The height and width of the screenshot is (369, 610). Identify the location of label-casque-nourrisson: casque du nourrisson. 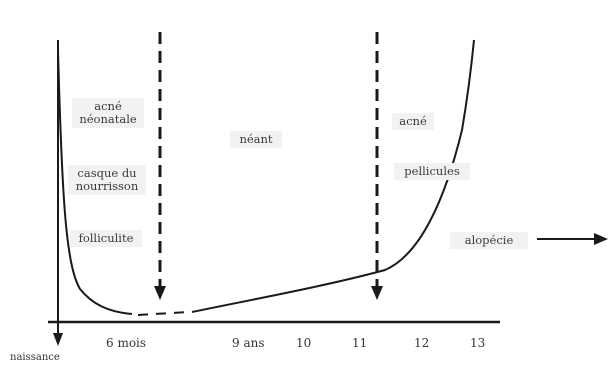
(107, 180).